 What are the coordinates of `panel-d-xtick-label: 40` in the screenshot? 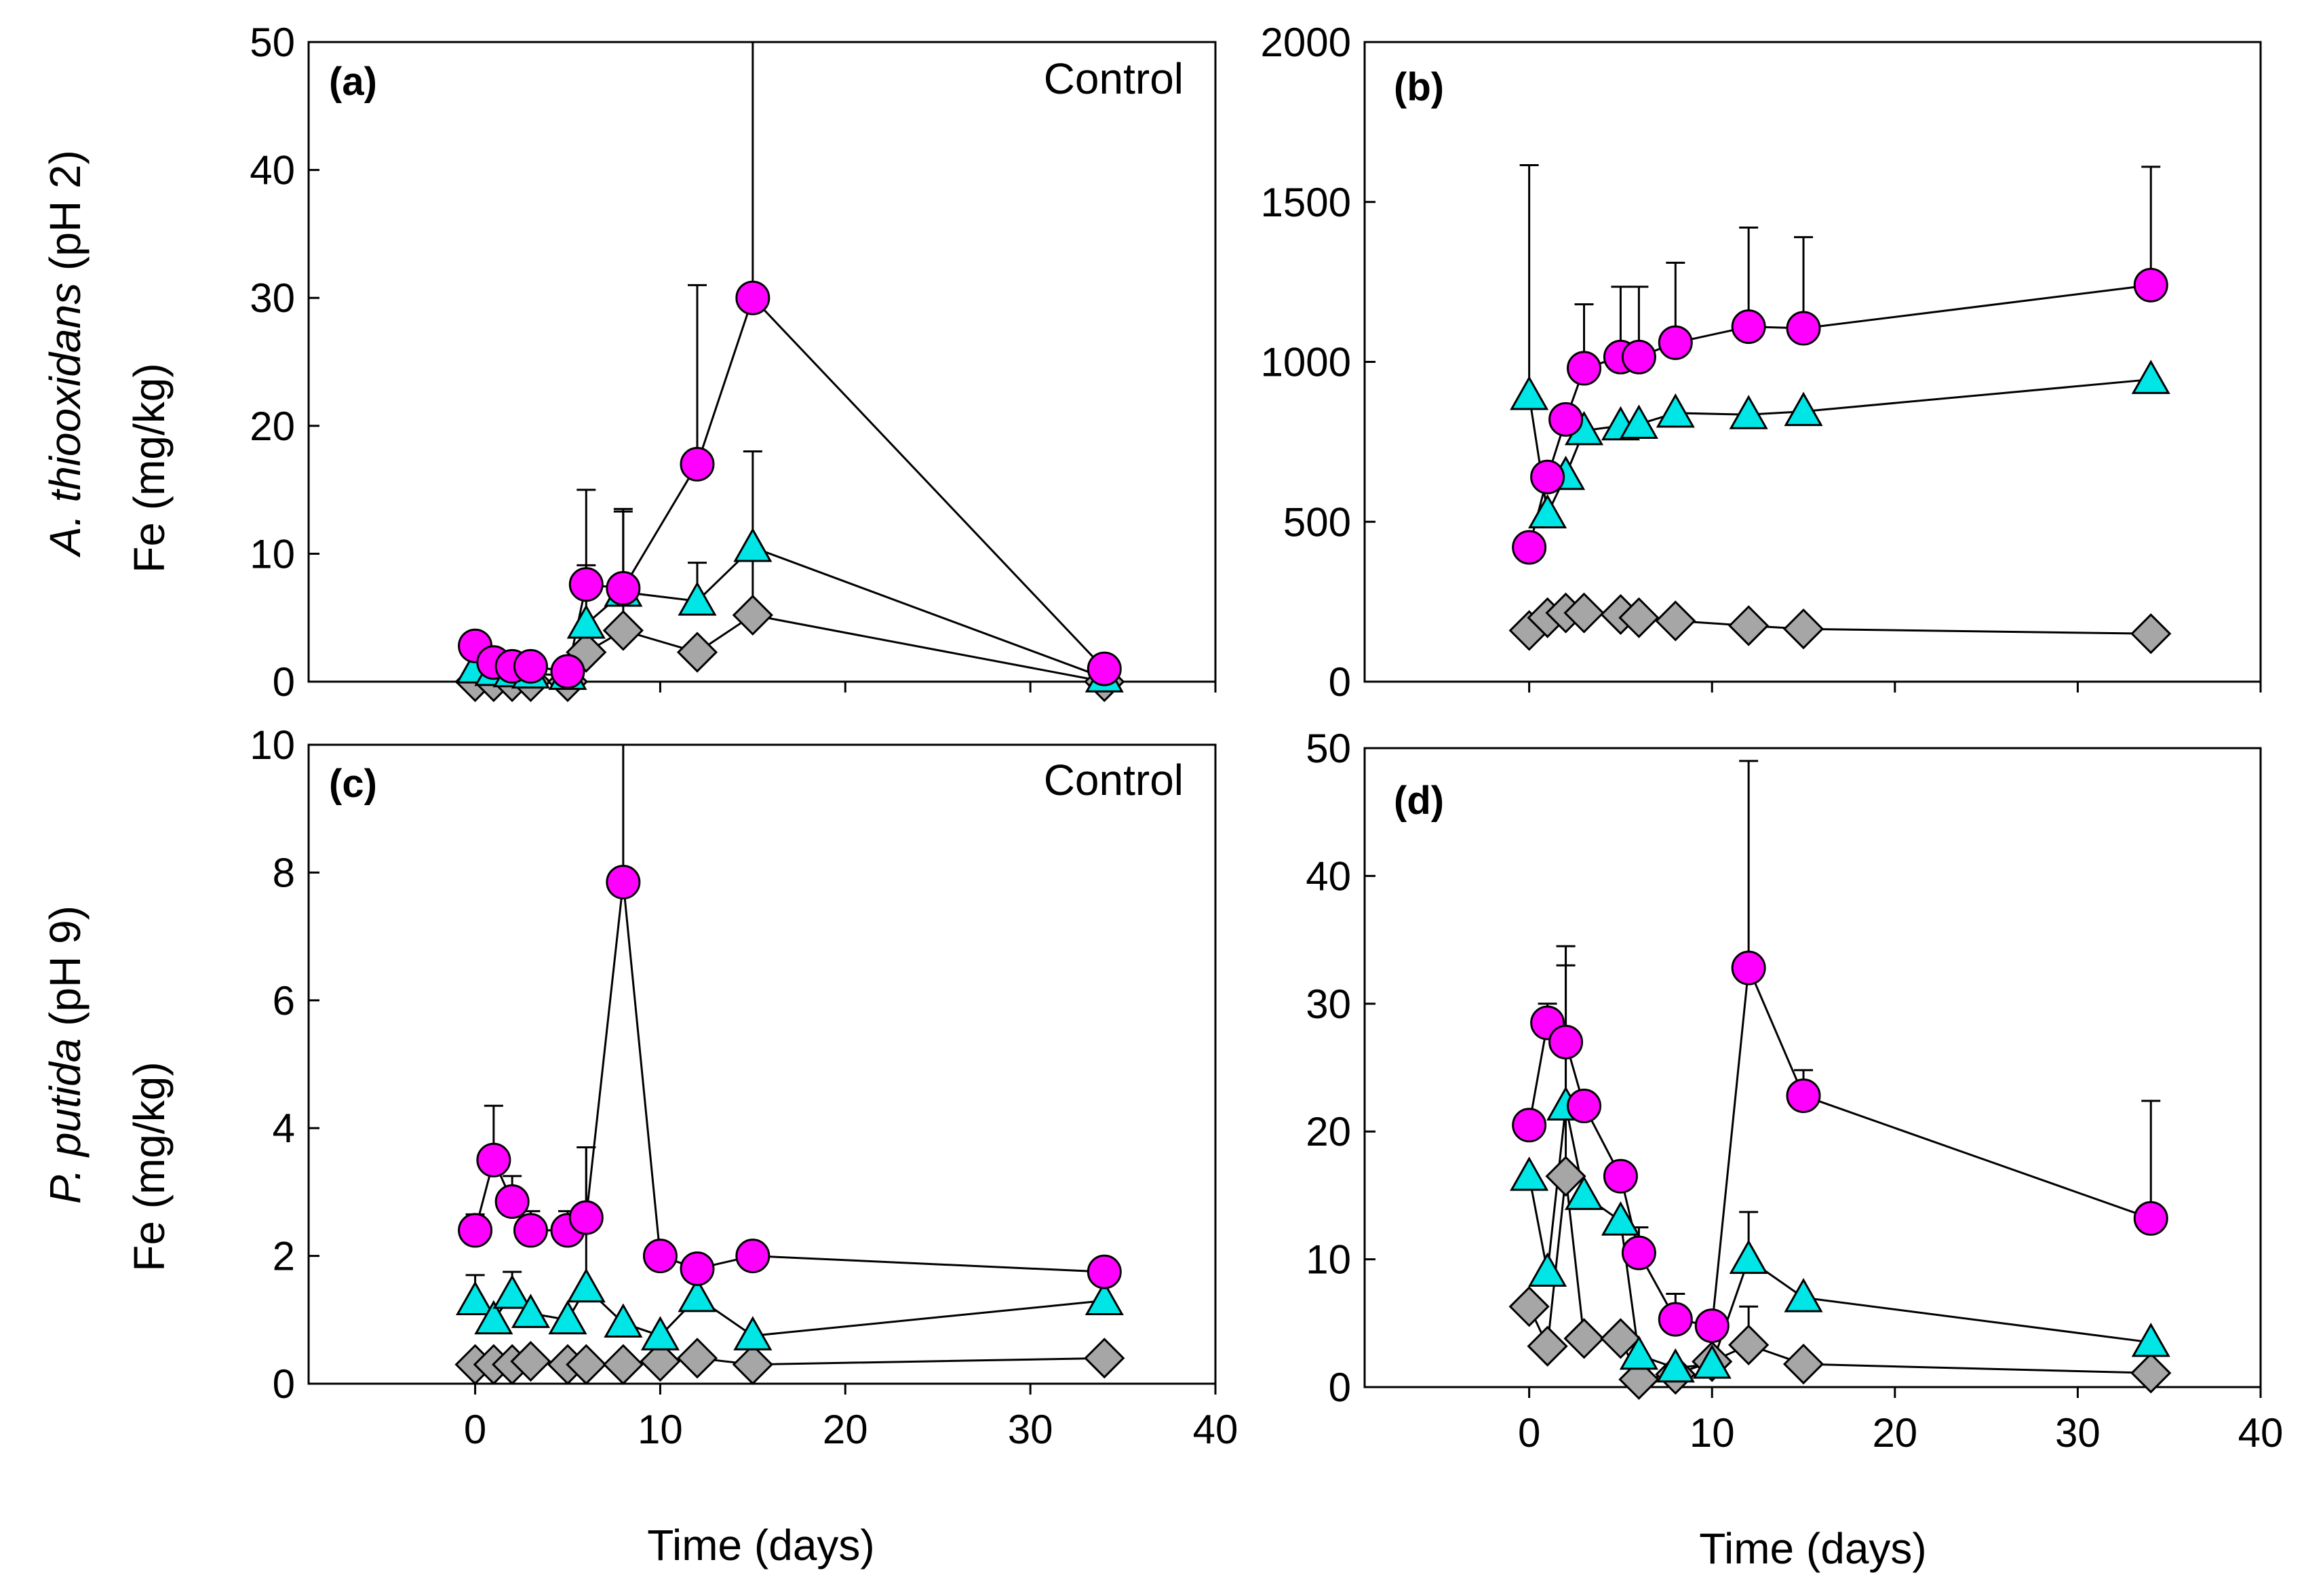 It's located at (2261, 1433).